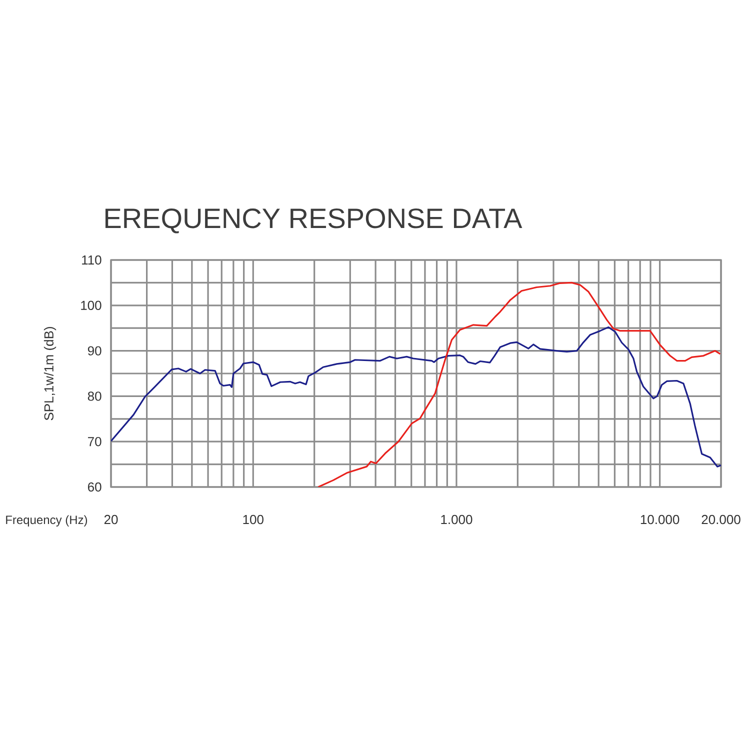  Describe the element at coordinates (47, 520) in the screenshot. I see `x-axis-title: Frequency (Hz)` at that location.